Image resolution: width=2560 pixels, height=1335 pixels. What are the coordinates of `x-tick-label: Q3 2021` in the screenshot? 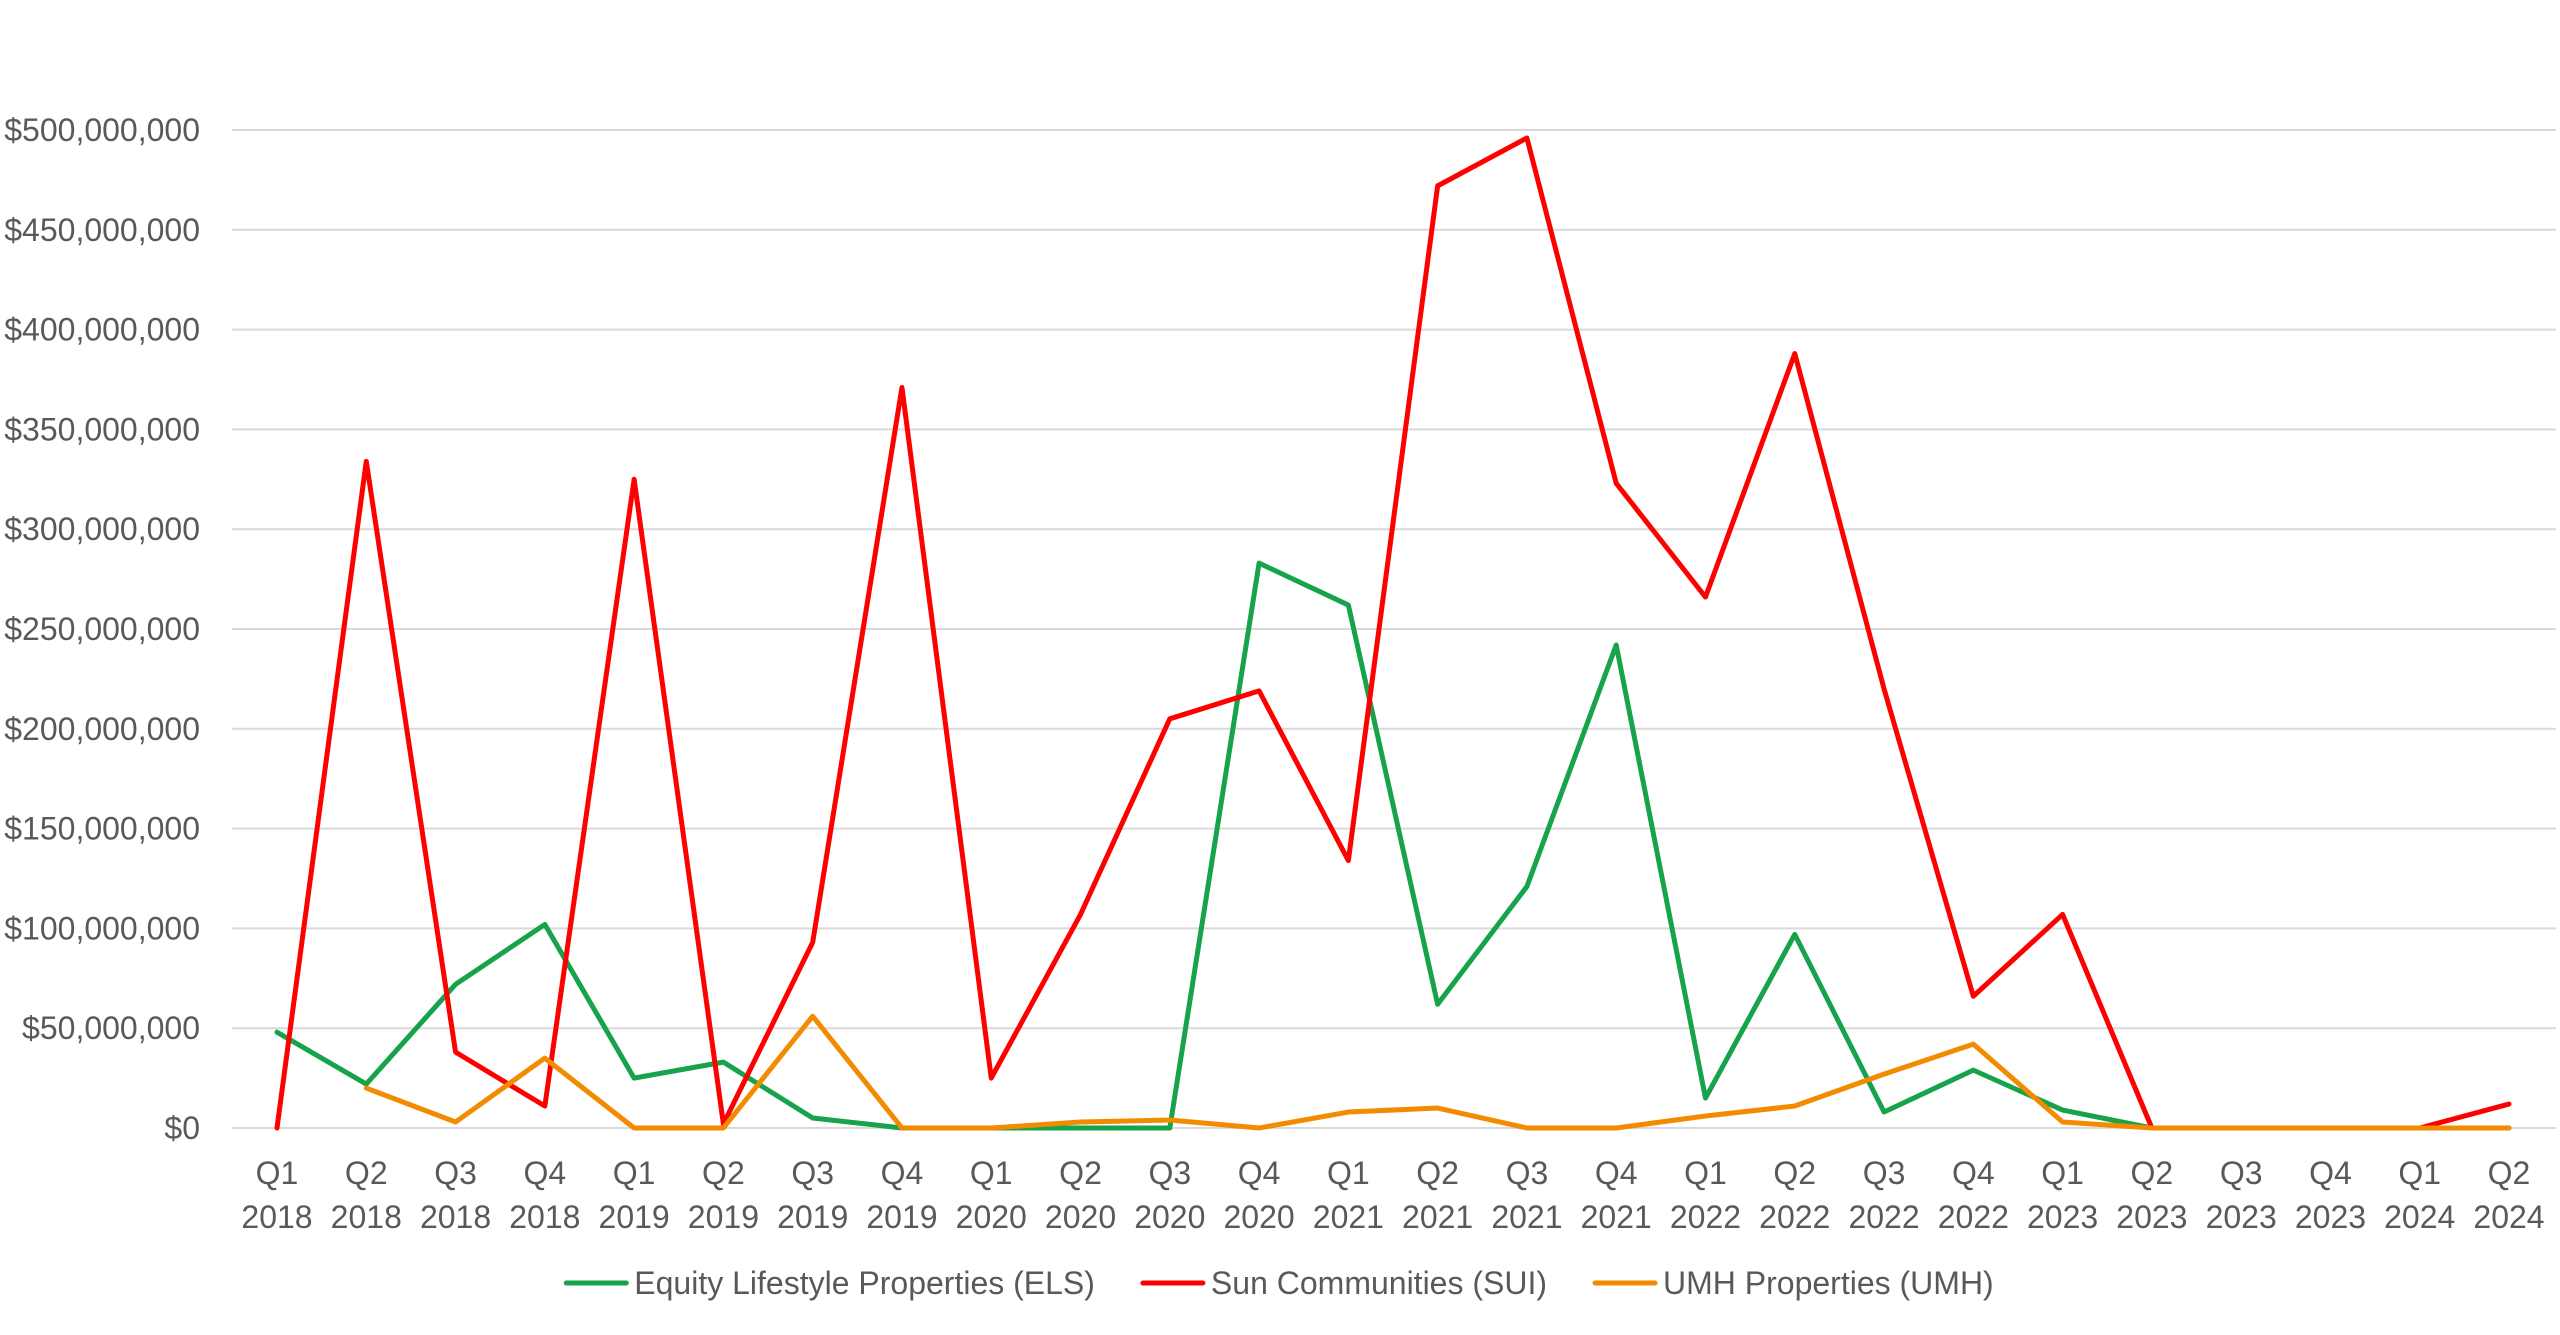 It's located at (1526, 1195).